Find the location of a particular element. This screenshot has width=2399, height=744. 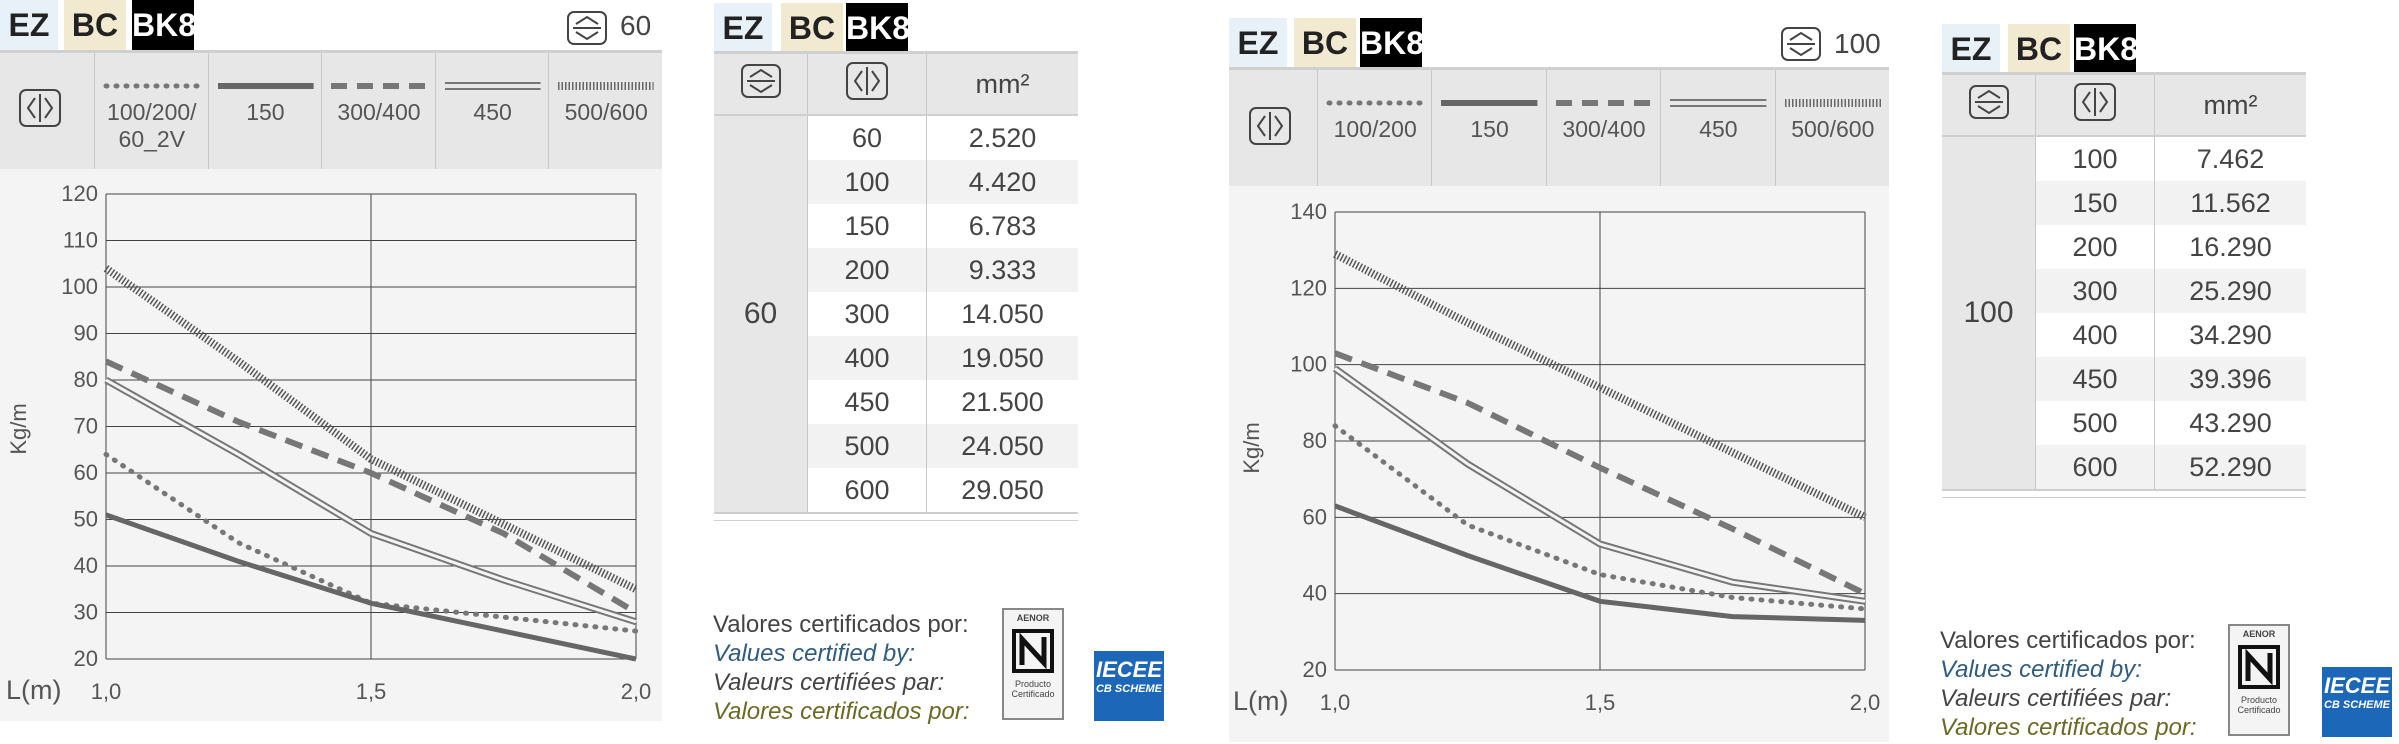

x-tick-label: 1,5 is located at coordinates (1600, 702).